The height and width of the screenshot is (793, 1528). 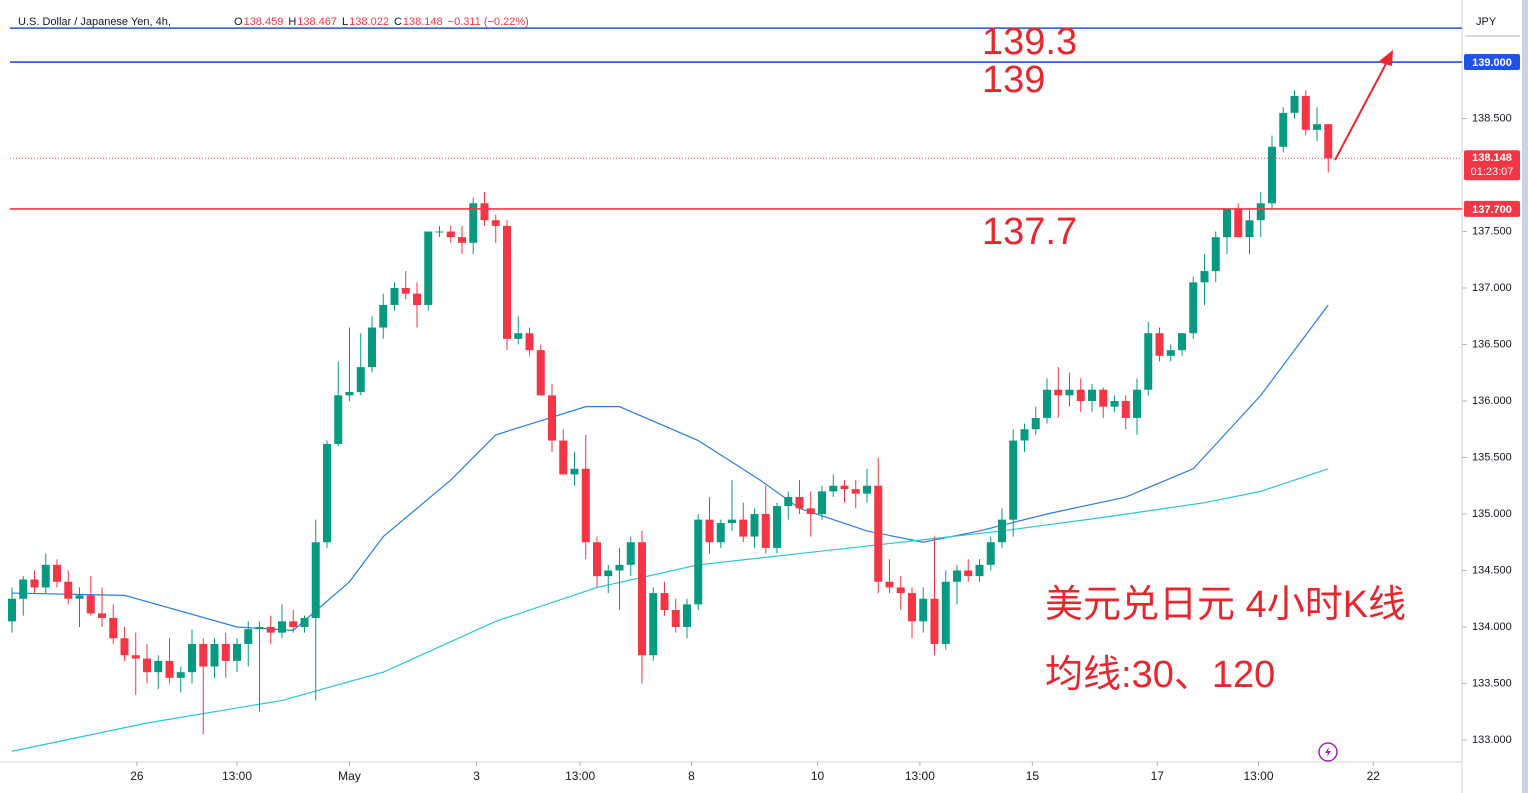 What do you see at coordinates (349, 776) in the screenshot?
I see `x-tick-label: May` at bounding box center [349, 776].